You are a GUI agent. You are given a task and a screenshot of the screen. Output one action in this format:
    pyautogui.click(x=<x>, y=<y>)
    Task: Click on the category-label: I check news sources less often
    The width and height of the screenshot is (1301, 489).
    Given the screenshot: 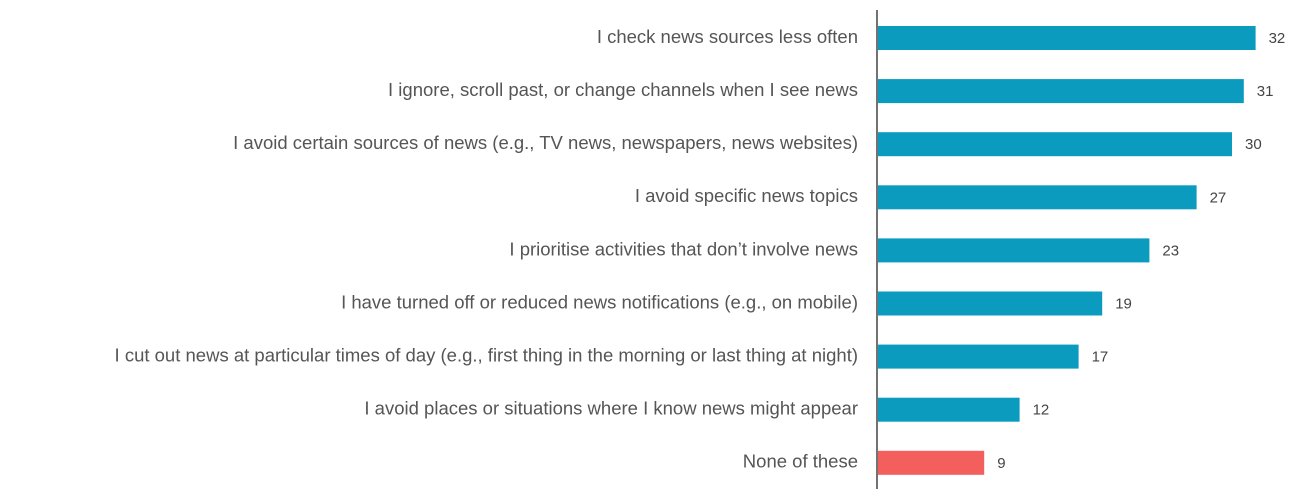 What is the action you would take?
    pyautogui.click(x=727, y=36)
    